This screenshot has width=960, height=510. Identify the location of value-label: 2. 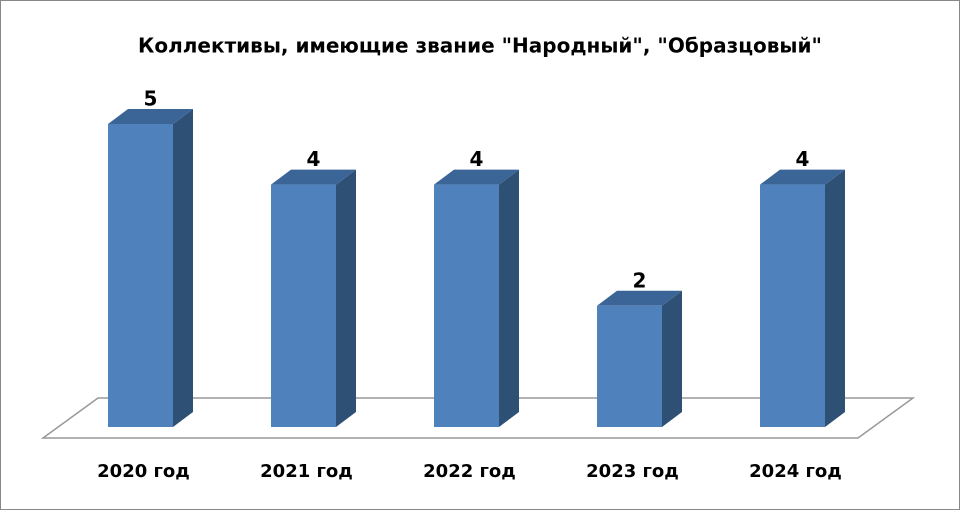
(640, 280).